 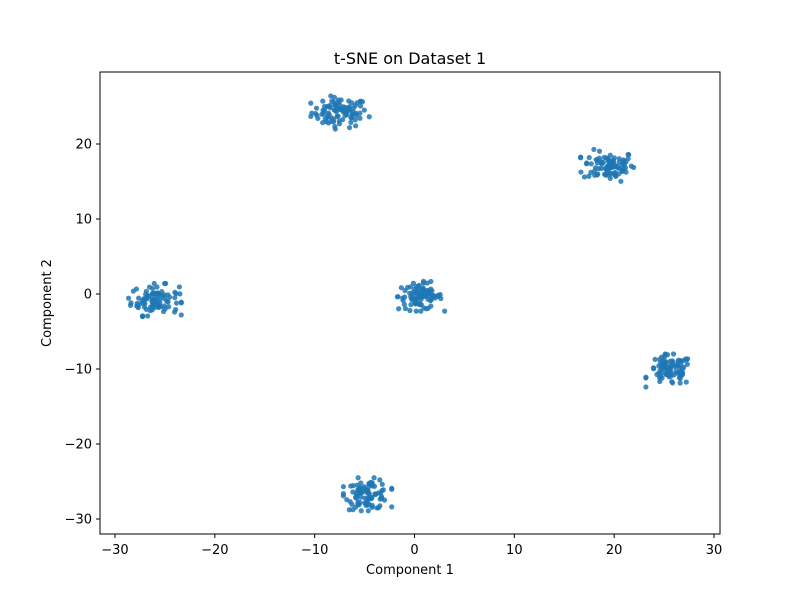 What do you see at coordinates (410, 58) in the screenshot?
I see `chart-title: t-SNE on Dataset 1` at bounding box center [410, 58].